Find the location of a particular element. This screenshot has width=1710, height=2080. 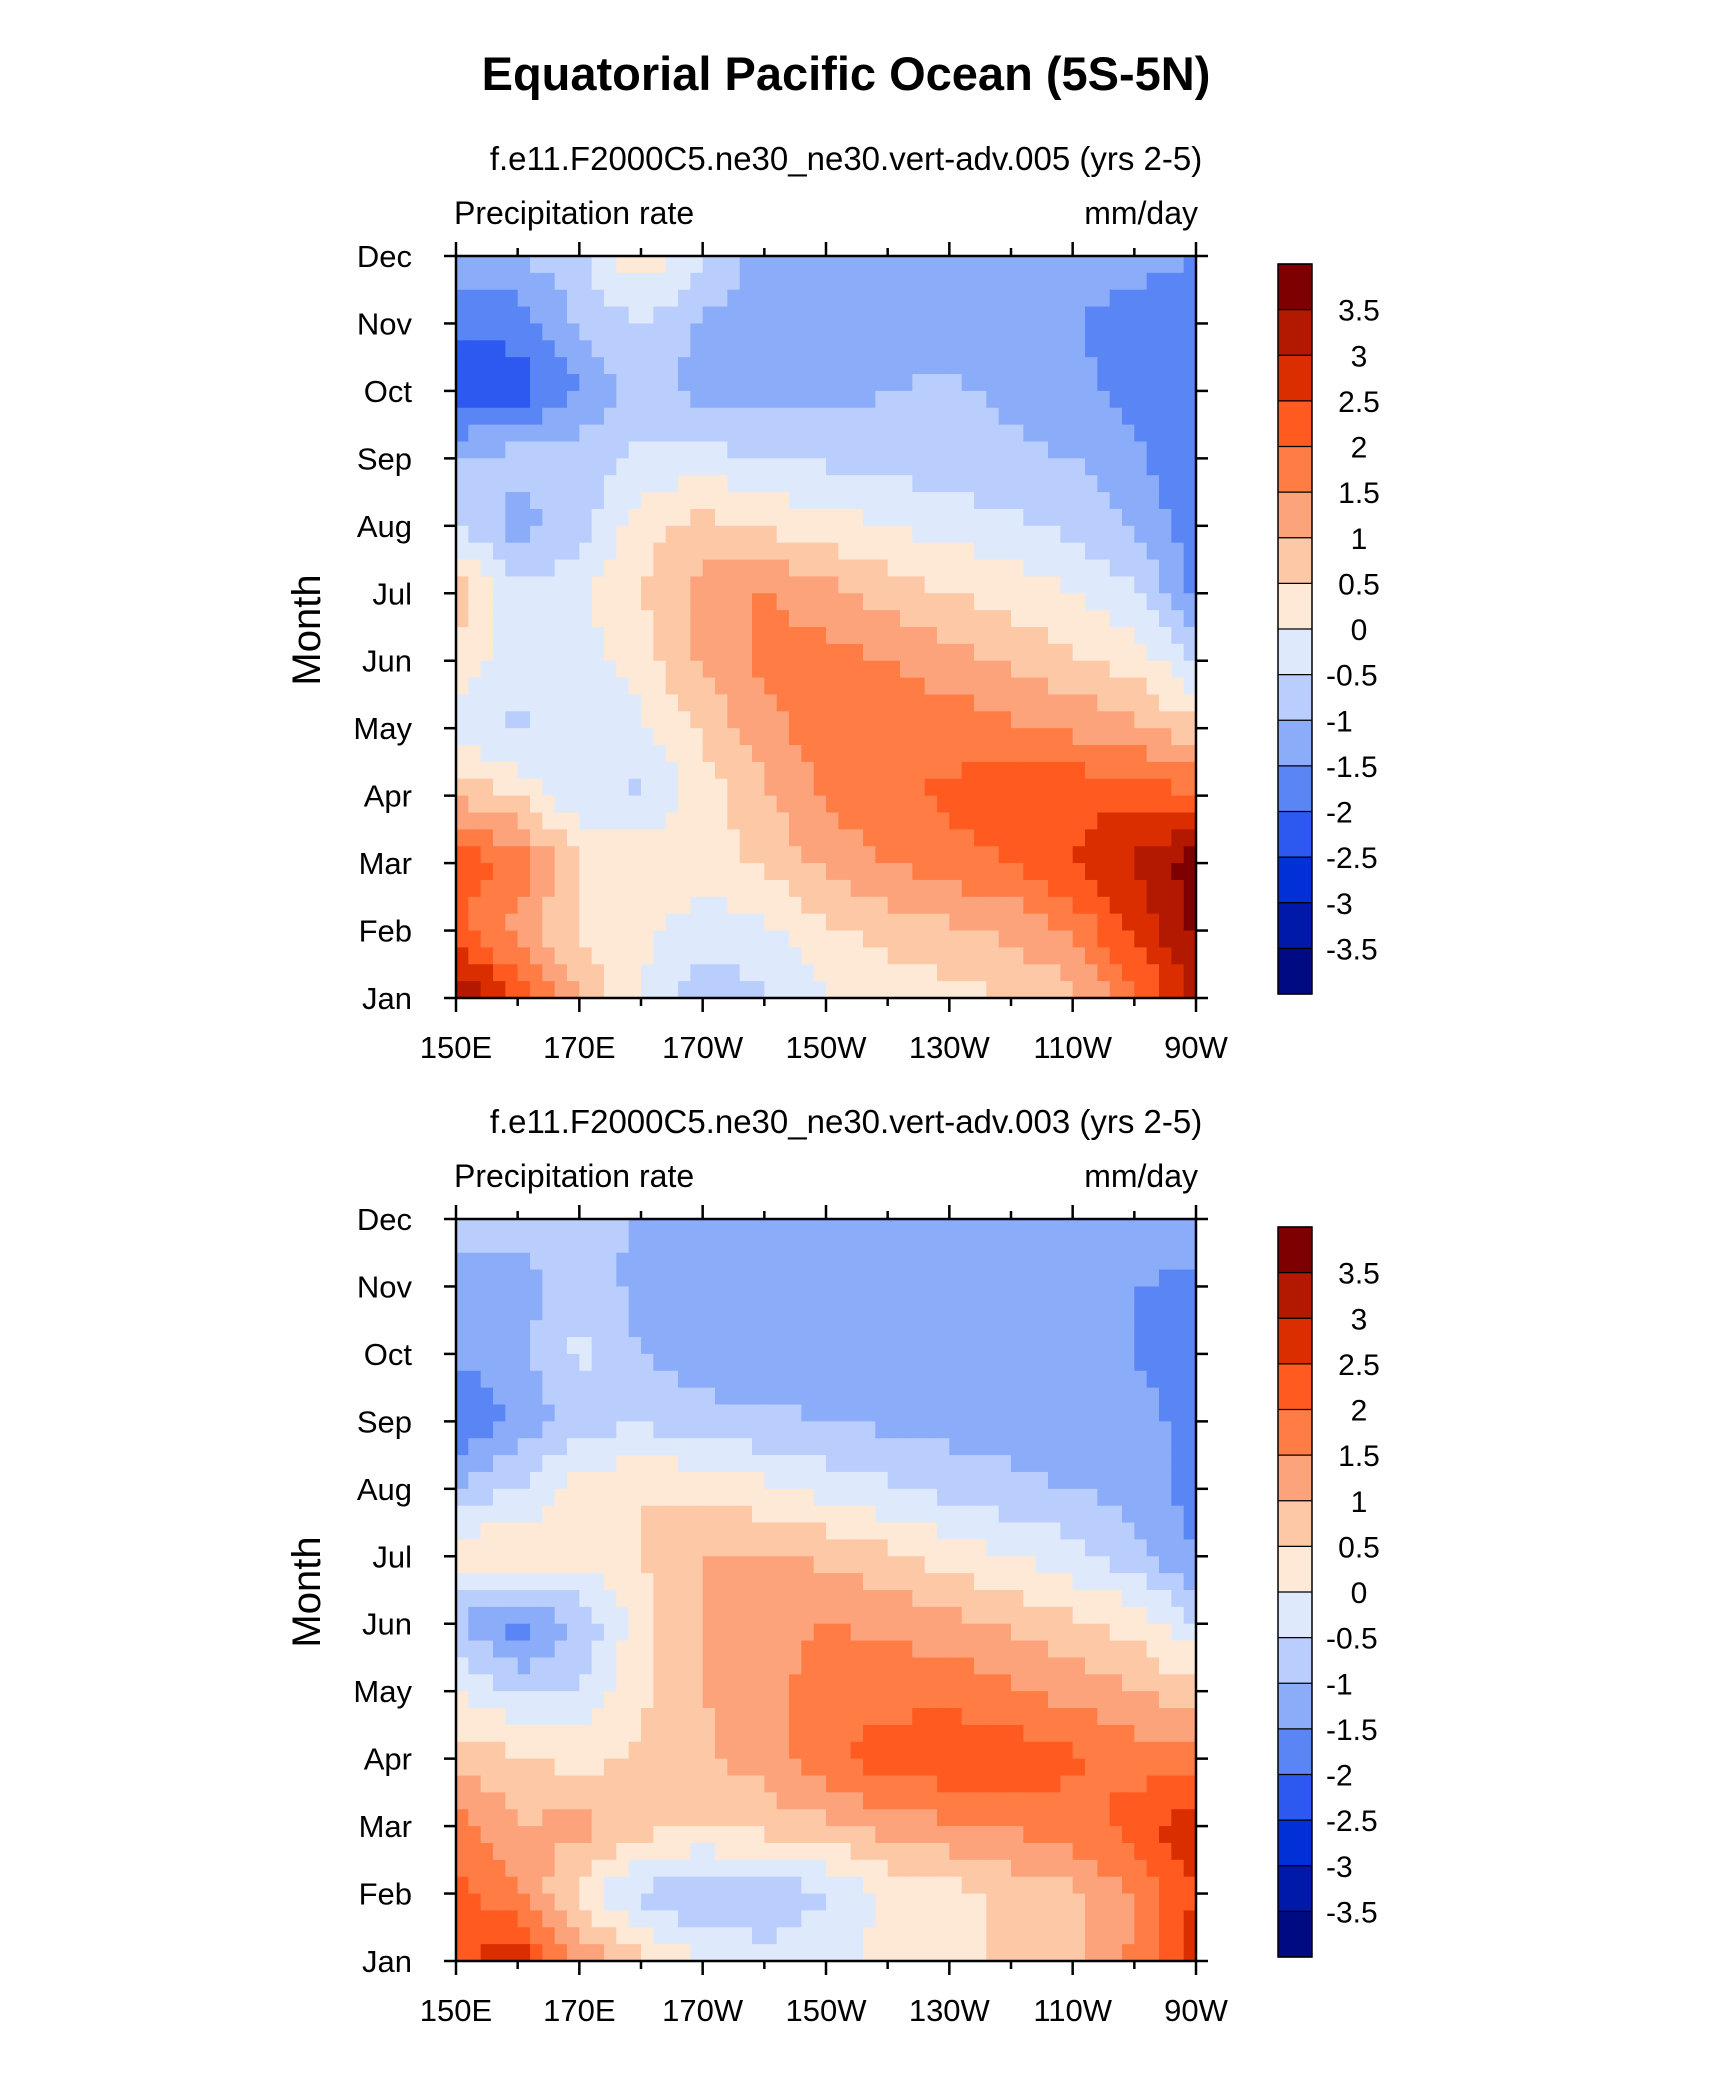

colorbar-swatch is located at coordinates (1295, 606).